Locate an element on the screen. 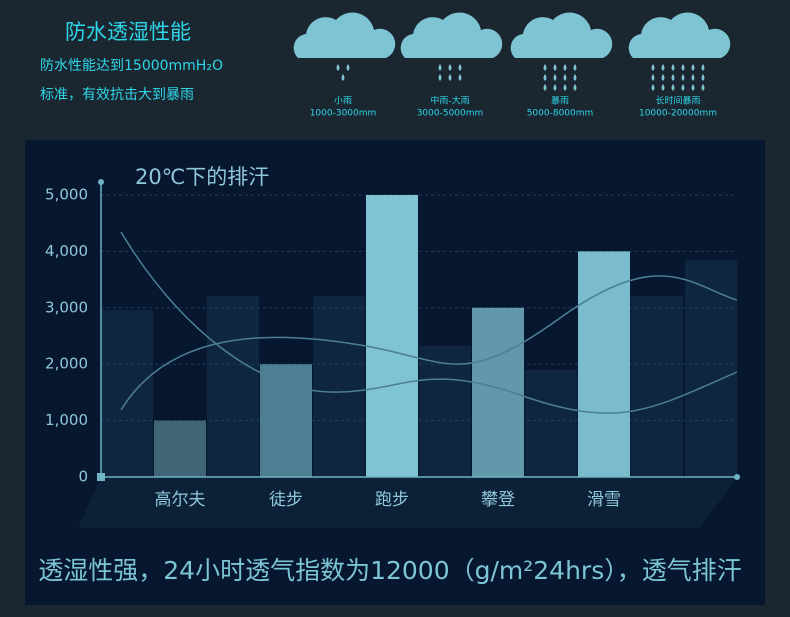  floor is located at coordinates (407, 502).